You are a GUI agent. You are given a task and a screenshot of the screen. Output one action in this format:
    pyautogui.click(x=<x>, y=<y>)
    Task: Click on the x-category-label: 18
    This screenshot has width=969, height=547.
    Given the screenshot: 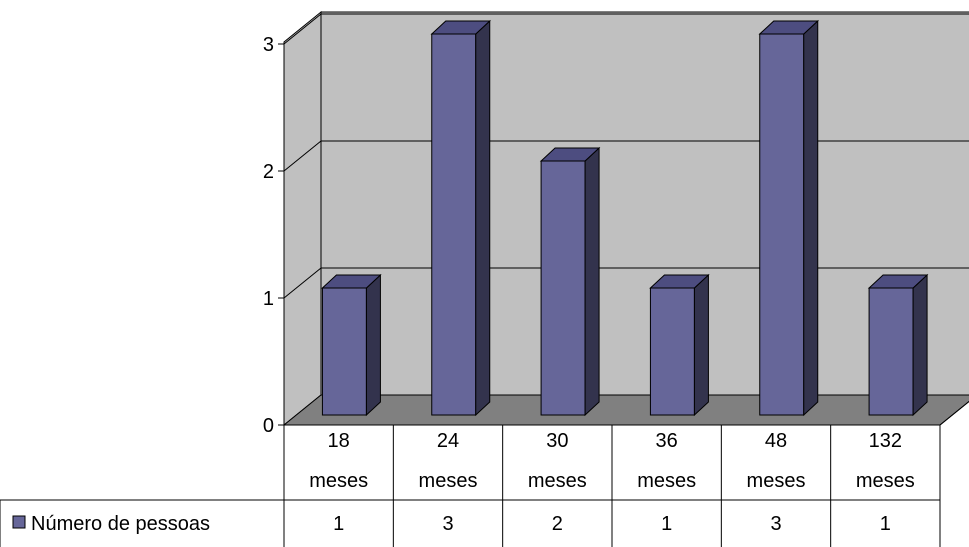 What is the action you would take?
    pyautogui.click(x=339, y=441)
    